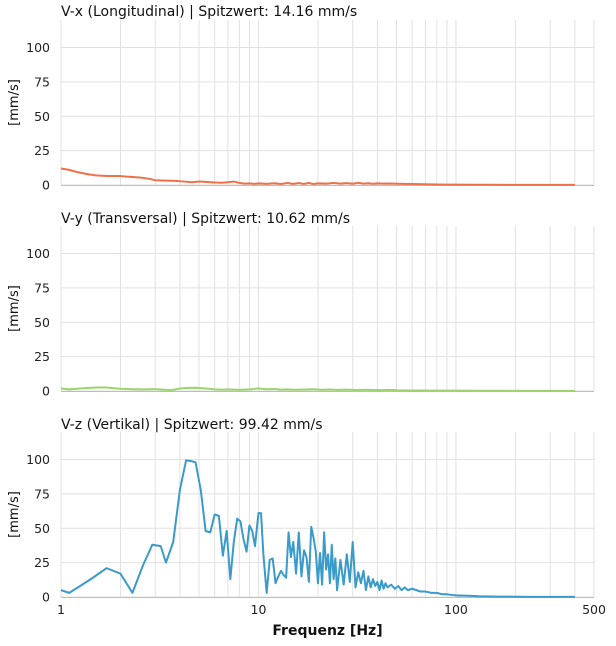 The width and height of the screenshot is (616, 646). I want to click on x-axis-label: Frequenz [Hz], so click(327, 631).